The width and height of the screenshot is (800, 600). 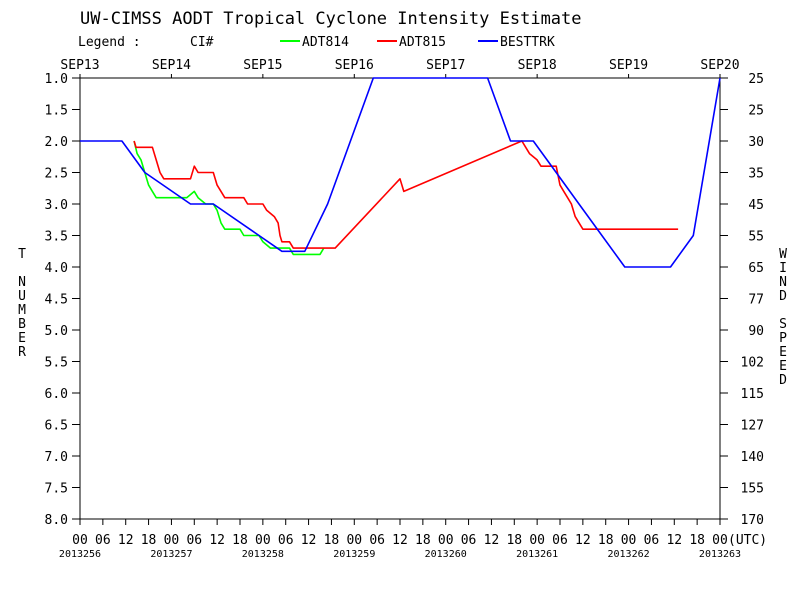 I want to click on y-right-tick-label: 127, so click(x=752, y=426).